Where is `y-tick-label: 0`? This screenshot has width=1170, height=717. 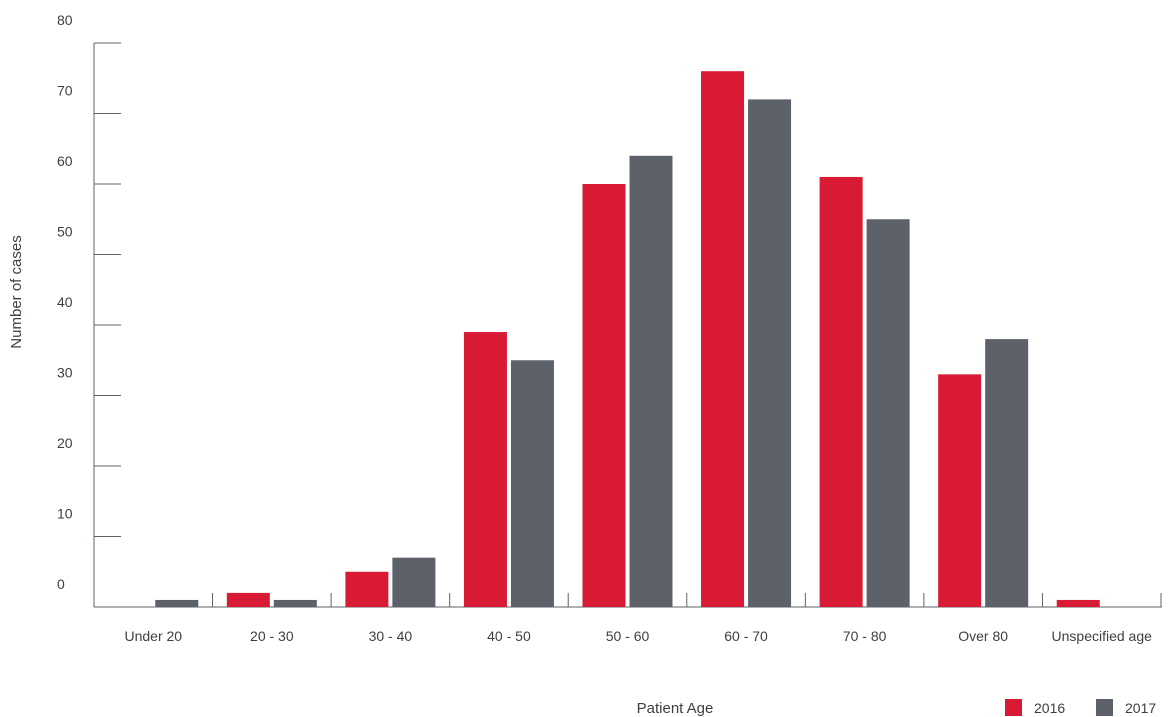
y-tick-label: 0 is located at coordinates (61, 584).